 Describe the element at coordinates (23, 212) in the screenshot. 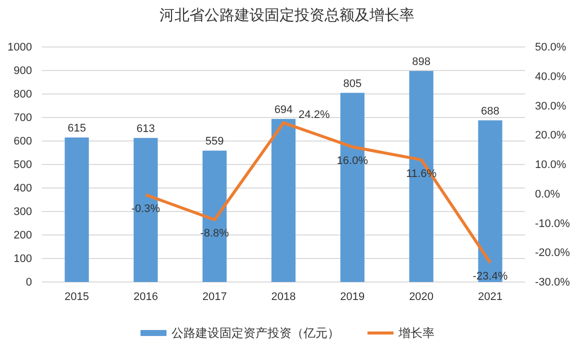

I see `y-tick-label: 300` at that location.